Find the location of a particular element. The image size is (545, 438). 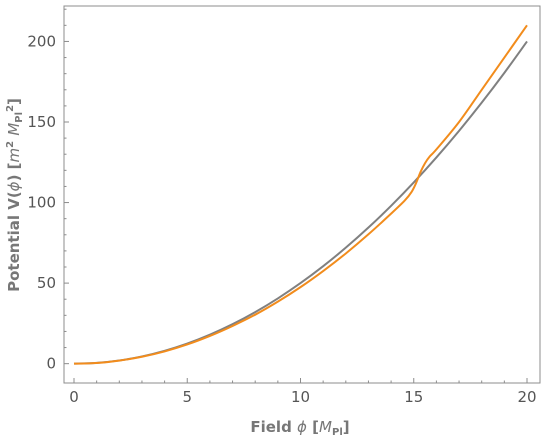

y-tick-label: 100 is located at coordinates (41, 203).